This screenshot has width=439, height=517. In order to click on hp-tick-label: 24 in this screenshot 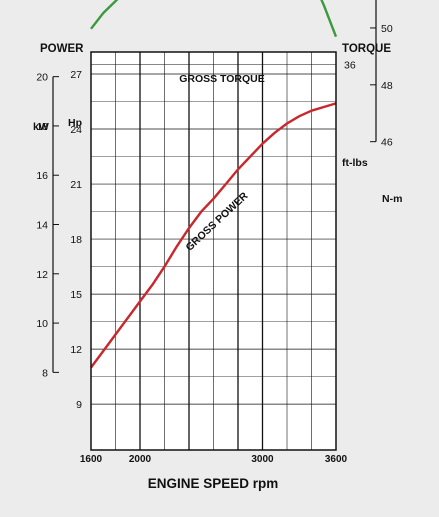, I will do `click(76, 130)`.